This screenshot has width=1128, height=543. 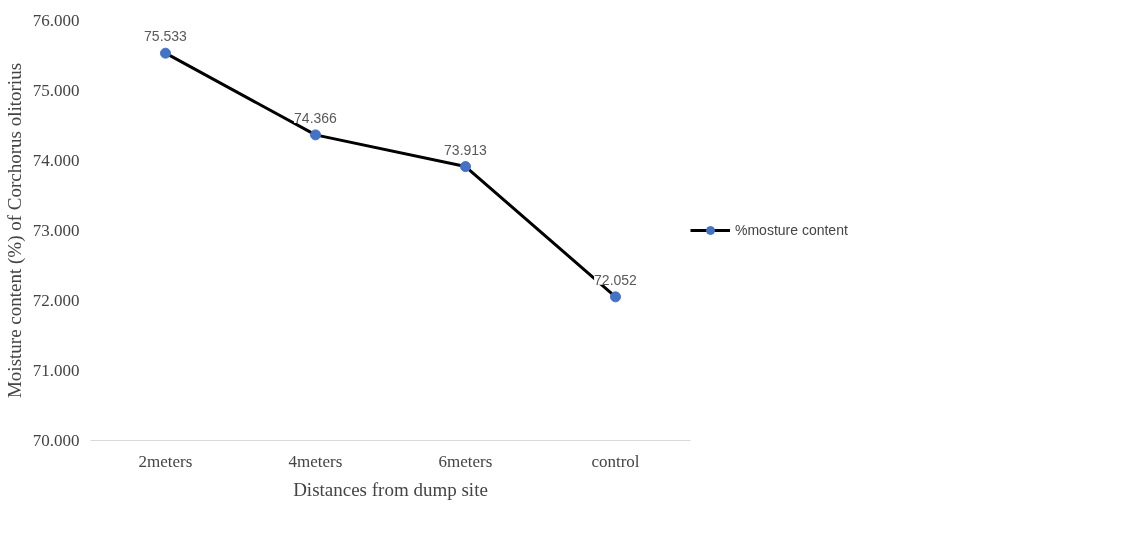 What do you see at coordinates (56, 20) in the screenshot?
I see `y-tick-label: 76.000` at bounding box center [56, 20].